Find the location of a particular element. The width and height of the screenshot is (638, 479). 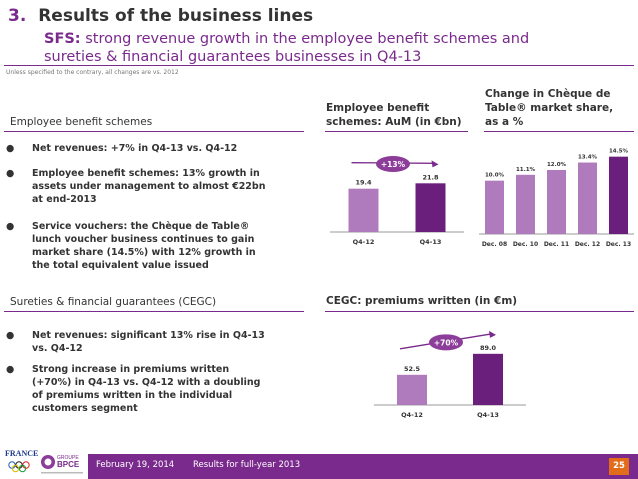

footer-subtitle: Results for full-year 2013 is located at coordinates (247, 465).